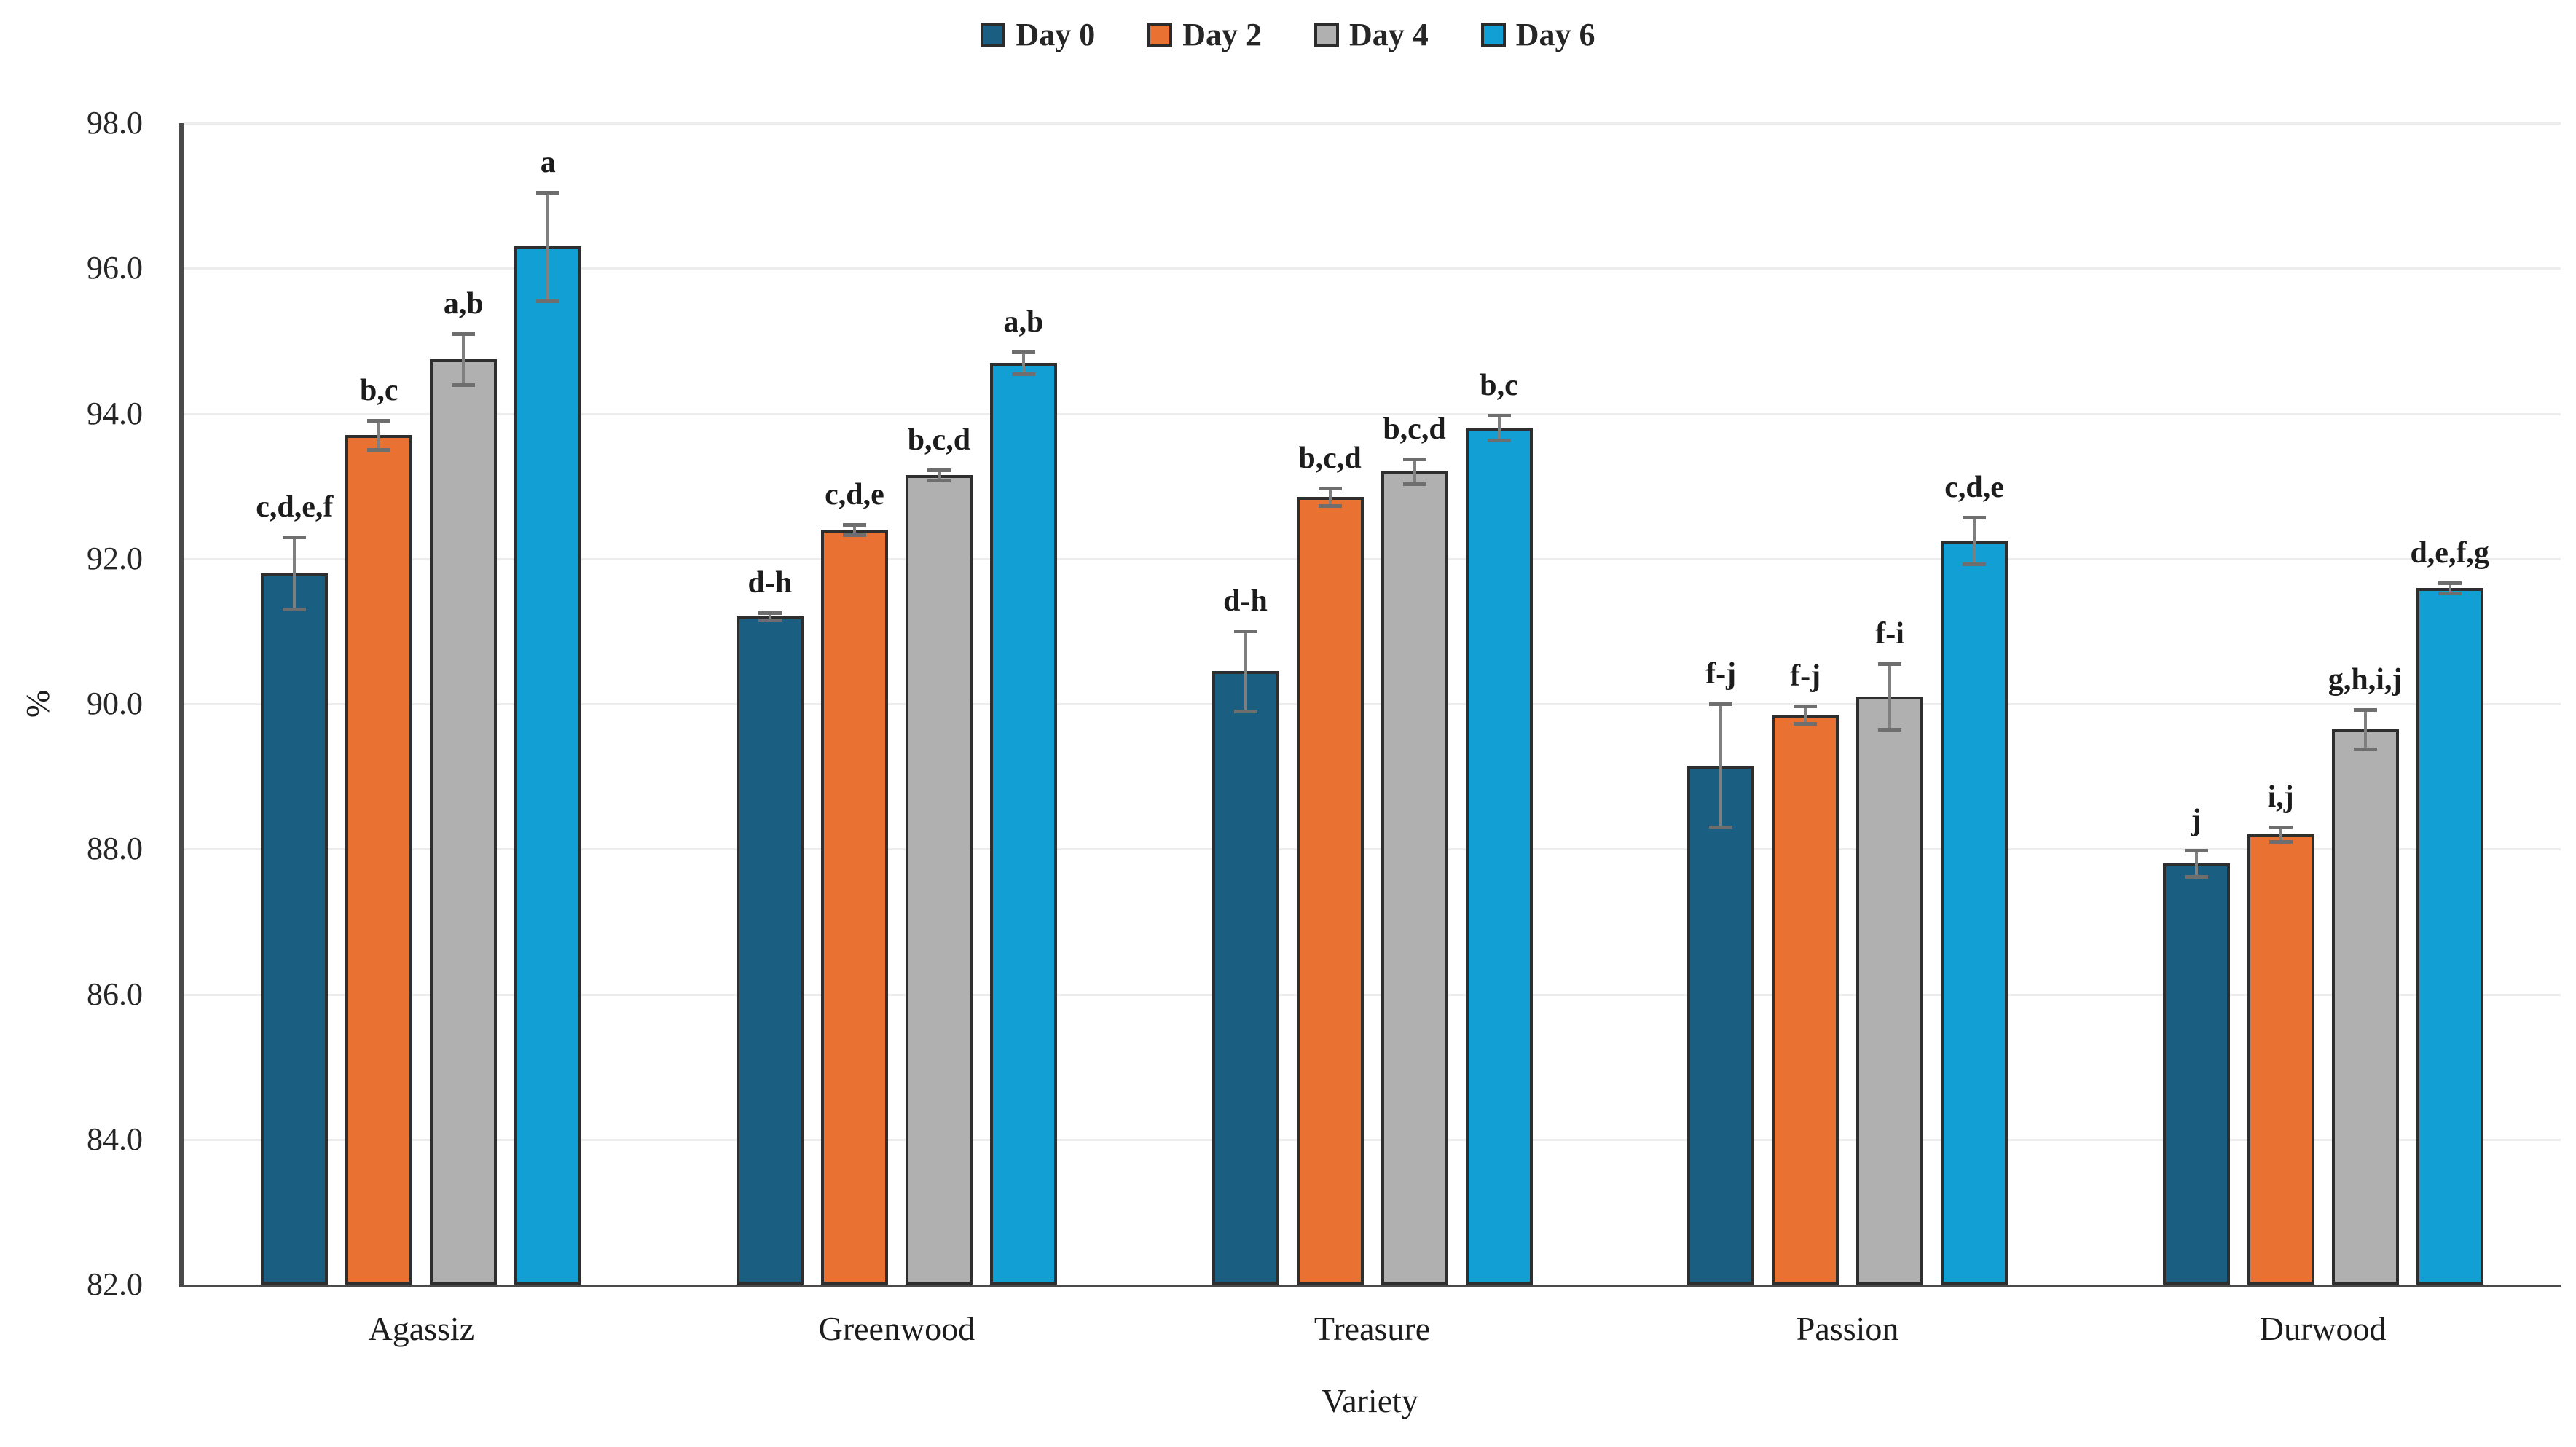 Image resolution: width=2576 pixels, height=1447 pixels. What do you see at coordinates (1222, 34) in the screenshot?
I see `legend-label: Day 2` at bounding box center [1222, 34].